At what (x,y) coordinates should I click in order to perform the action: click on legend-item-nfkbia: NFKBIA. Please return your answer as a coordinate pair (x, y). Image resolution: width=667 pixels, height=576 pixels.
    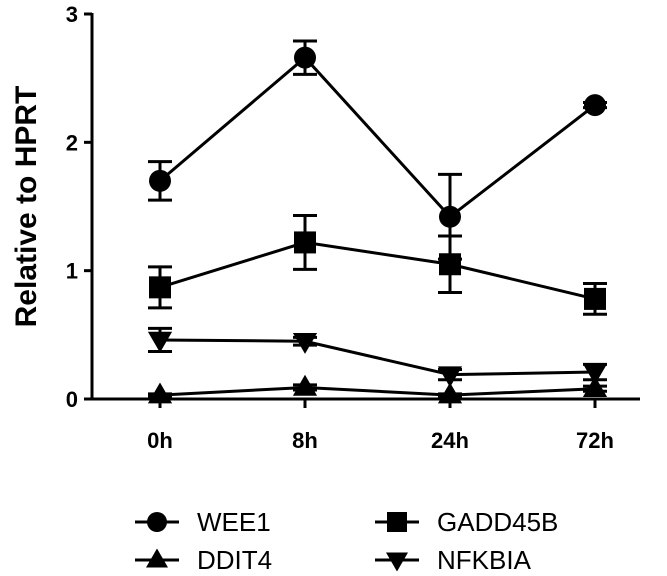
    Looking at the image, I should click on (453, 560).